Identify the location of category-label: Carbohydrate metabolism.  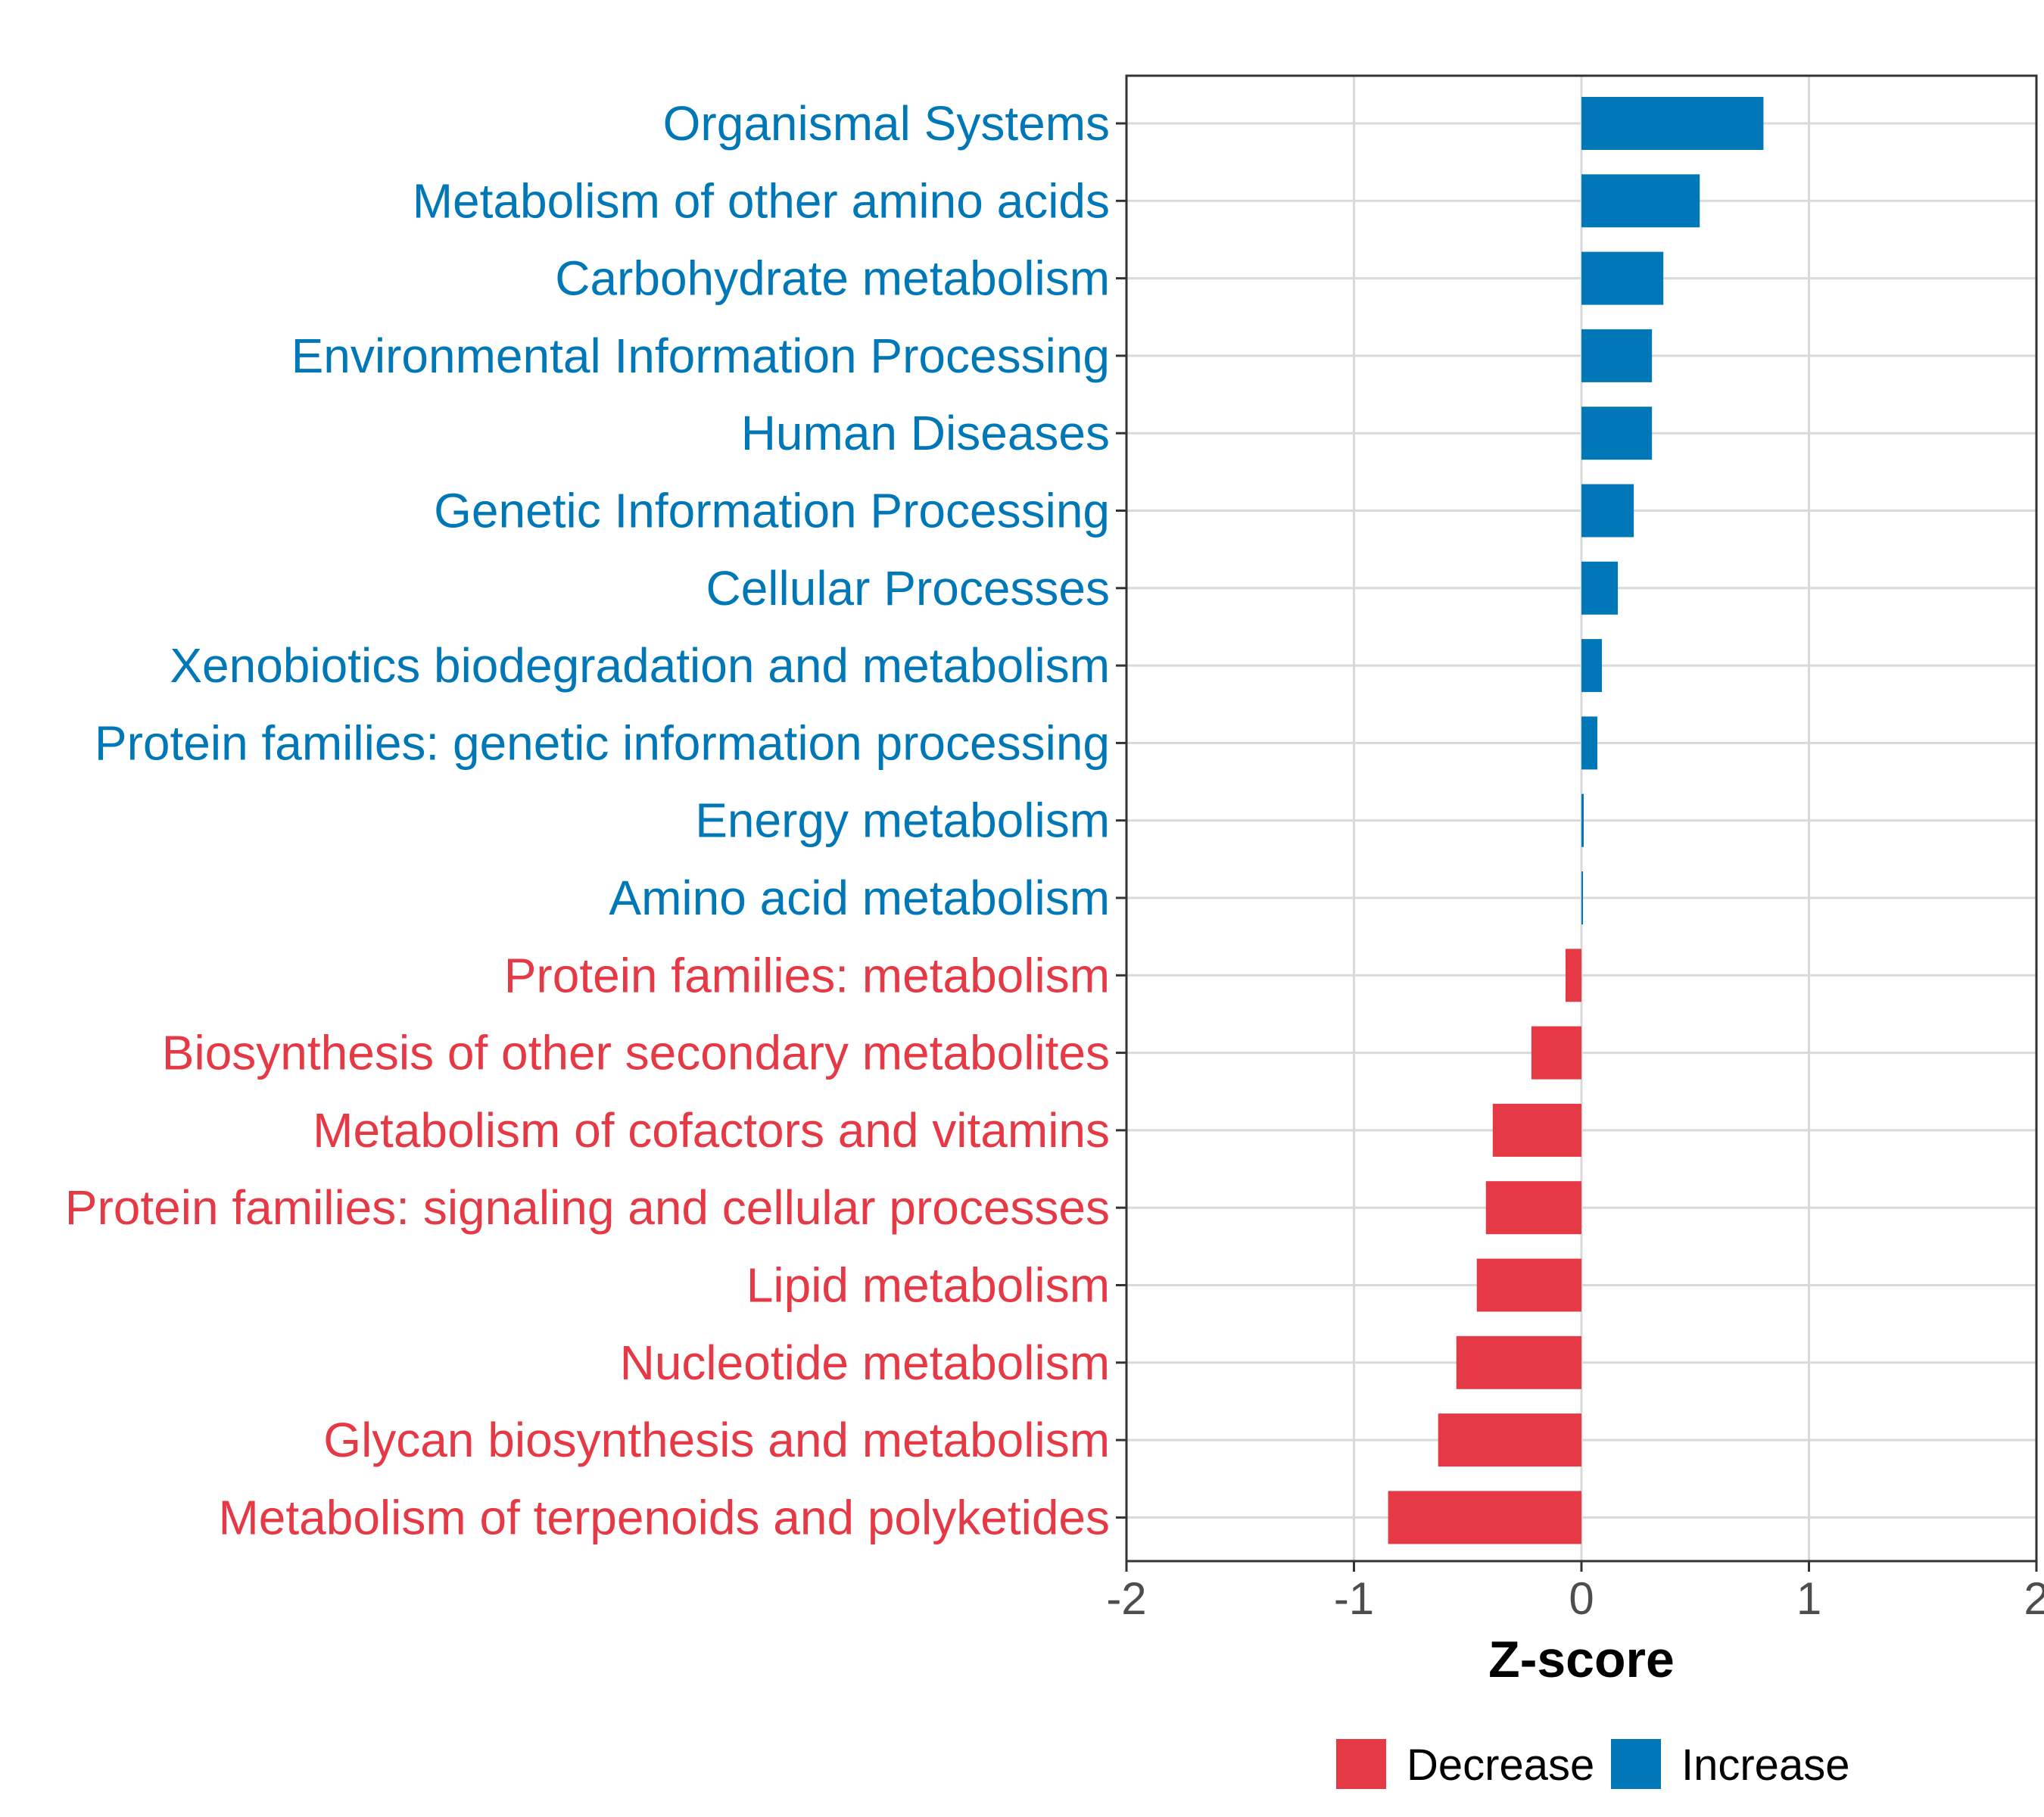
(833, 278).